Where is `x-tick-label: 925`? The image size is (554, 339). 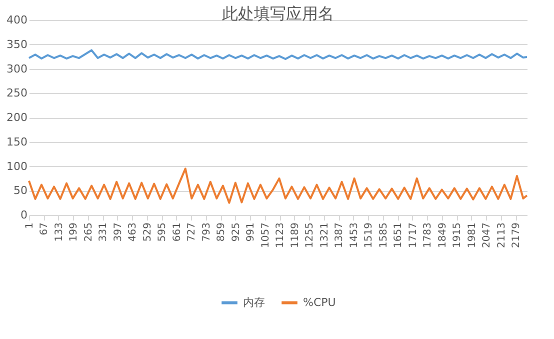
x-tick-label: 925 is located at coordinates (236, 232).